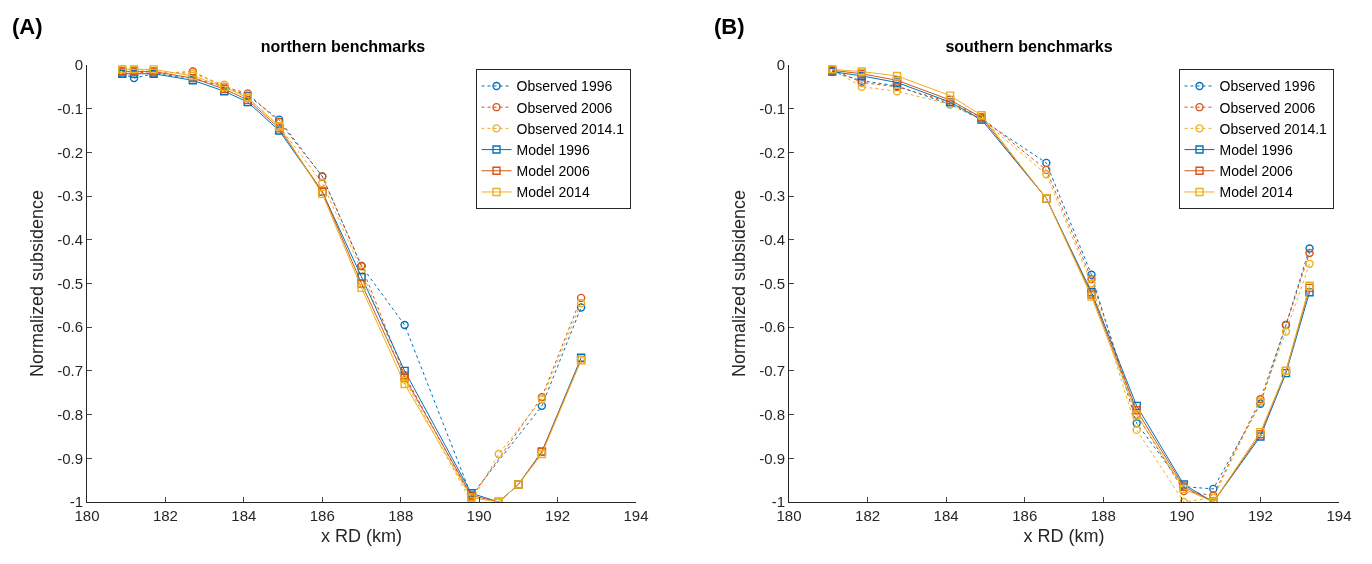 Image resolution: width=1372 pixels, height=564 pixels. Describe the element at coordinates (343, 46) in the screenshot. I see `chart-title: northern benchmarks` at that location.